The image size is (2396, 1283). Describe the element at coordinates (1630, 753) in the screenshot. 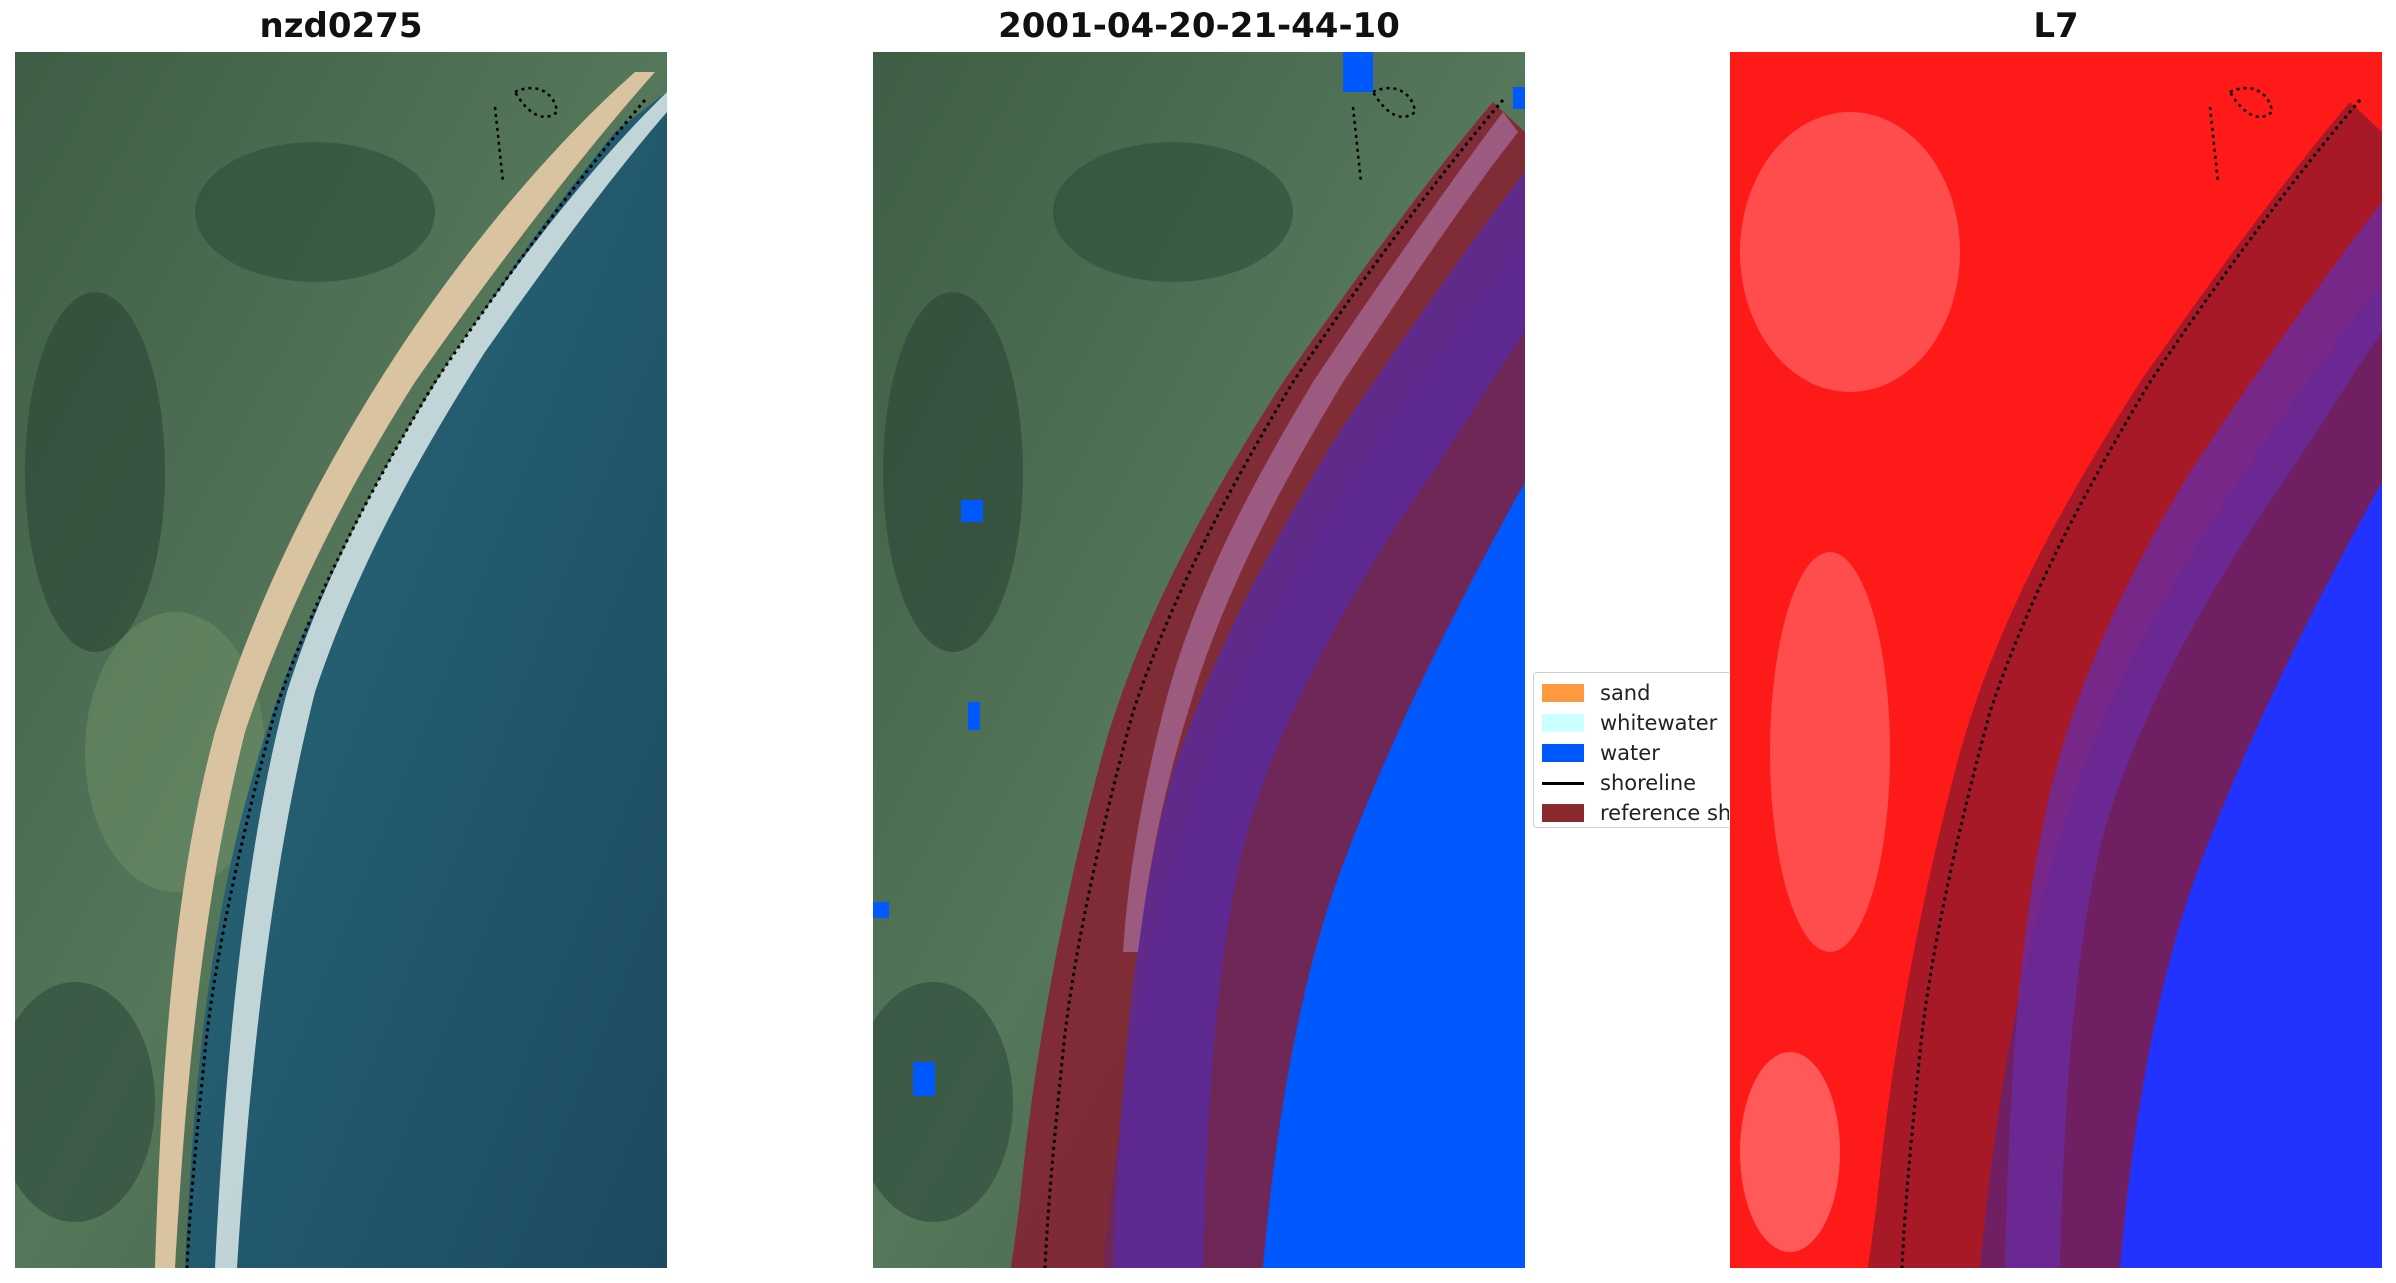

I see `legend-label: water` at that location.